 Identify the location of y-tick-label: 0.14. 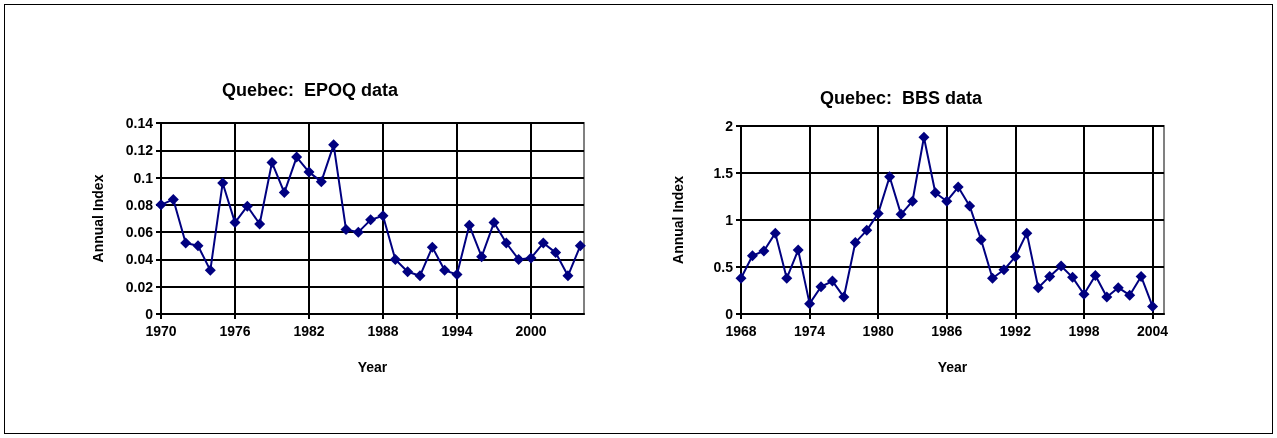
(139, 123).